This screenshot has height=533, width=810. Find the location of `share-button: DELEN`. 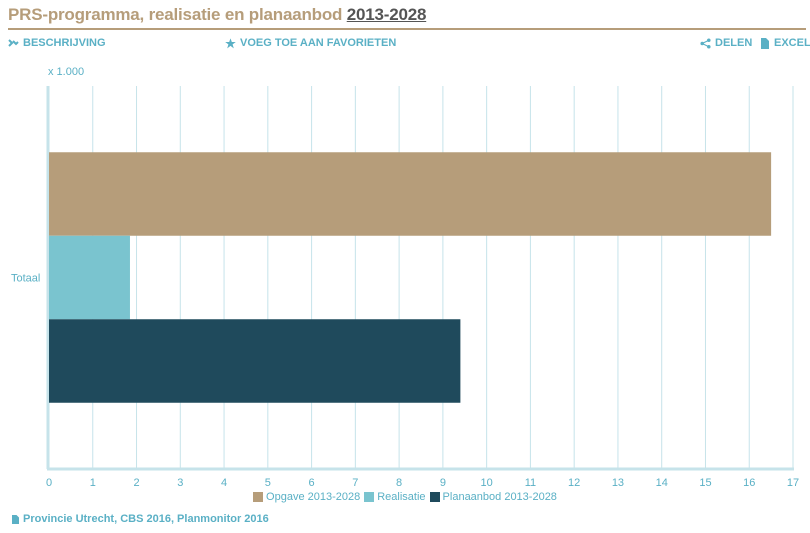

share-button: DELEN is located at coordinates (726, 43).